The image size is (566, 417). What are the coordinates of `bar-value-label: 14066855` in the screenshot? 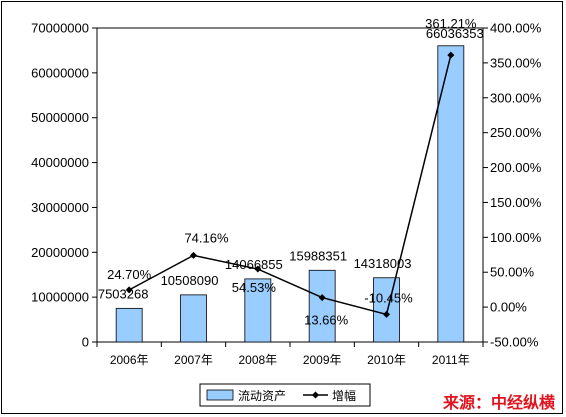 It's located at (254, 264).